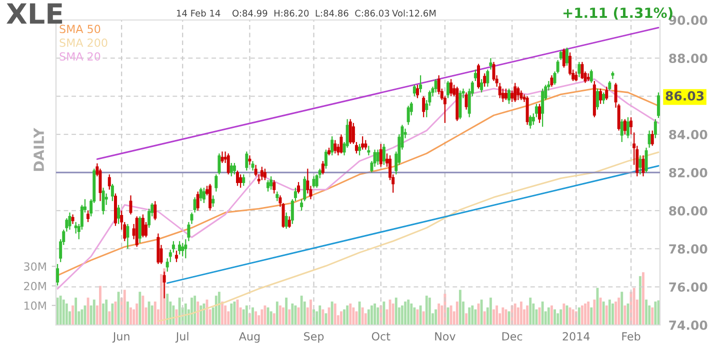  What do you see at coordinates (688, 211) in the screenshot?
I see `y-tick-label: 80.00` at bounding box center [688, 211].